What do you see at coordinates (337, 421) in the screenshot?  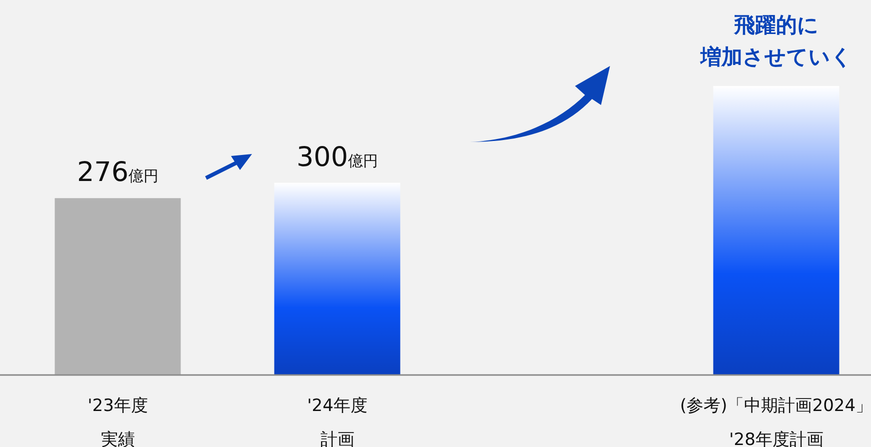 I see `x-tick-label: '24年度計画` at bounding box center [337, 421].